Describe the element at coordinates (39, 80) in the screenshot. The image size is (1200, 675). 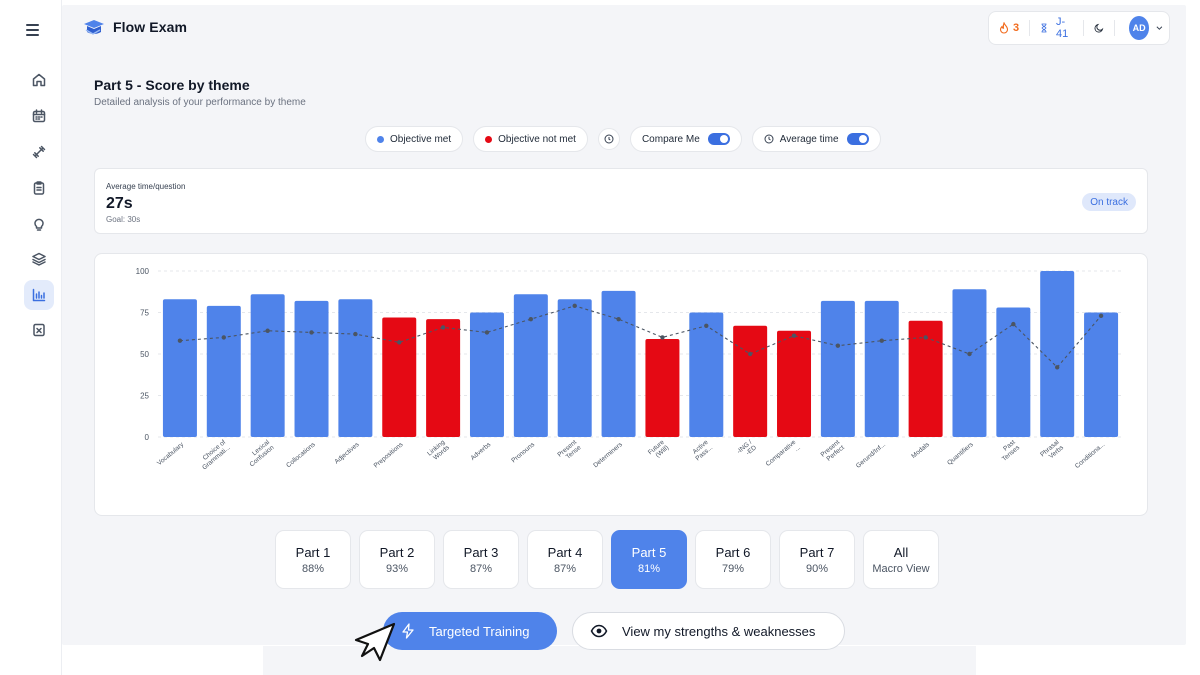
I see `sidebar-item-home` at that location.